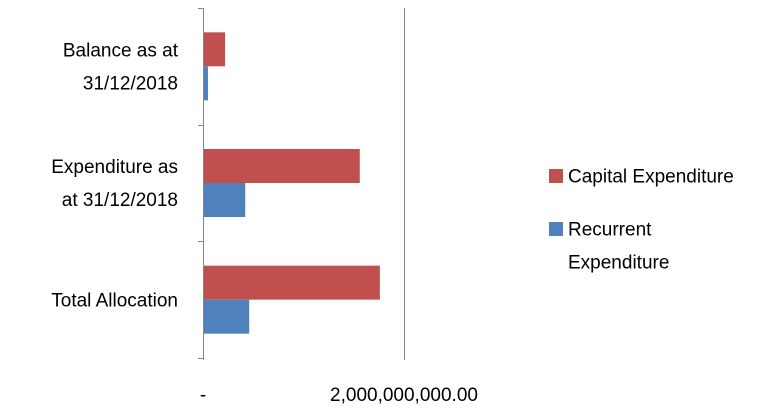 The image size is (782, 416). What do you see at coordinates (203, 395) in the screenshot?
I see `value-tick-label: -` at bounding box center [203, 395].